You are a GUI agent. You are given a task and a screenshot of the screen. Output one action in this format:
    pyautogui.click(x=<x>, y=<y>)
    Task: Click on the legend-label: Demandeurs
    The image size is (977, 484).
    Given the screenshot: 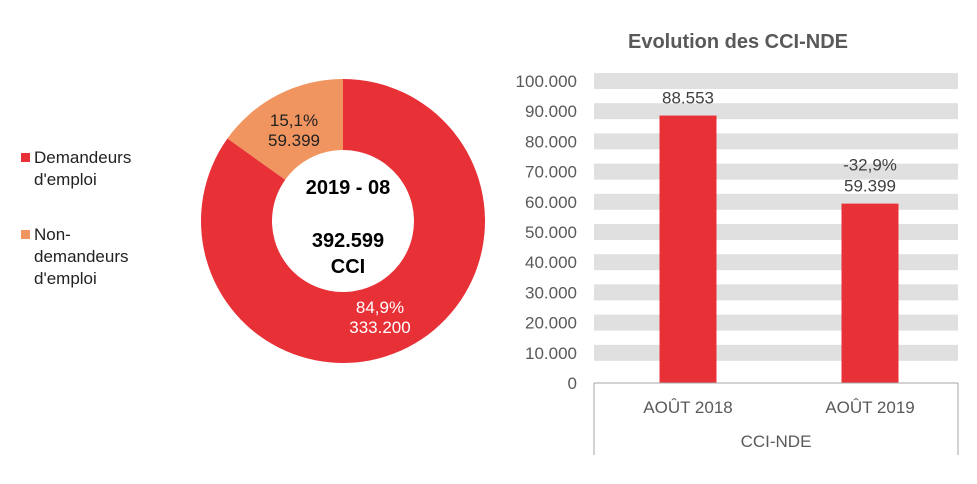 What is the action you would take?
    pyautogui.click(x=82, y=157)
    